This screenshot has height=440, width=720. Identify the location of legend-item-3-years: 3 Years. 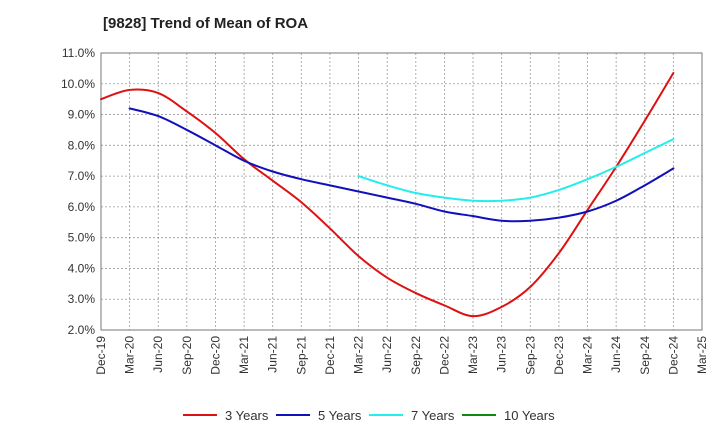
(226, 415).